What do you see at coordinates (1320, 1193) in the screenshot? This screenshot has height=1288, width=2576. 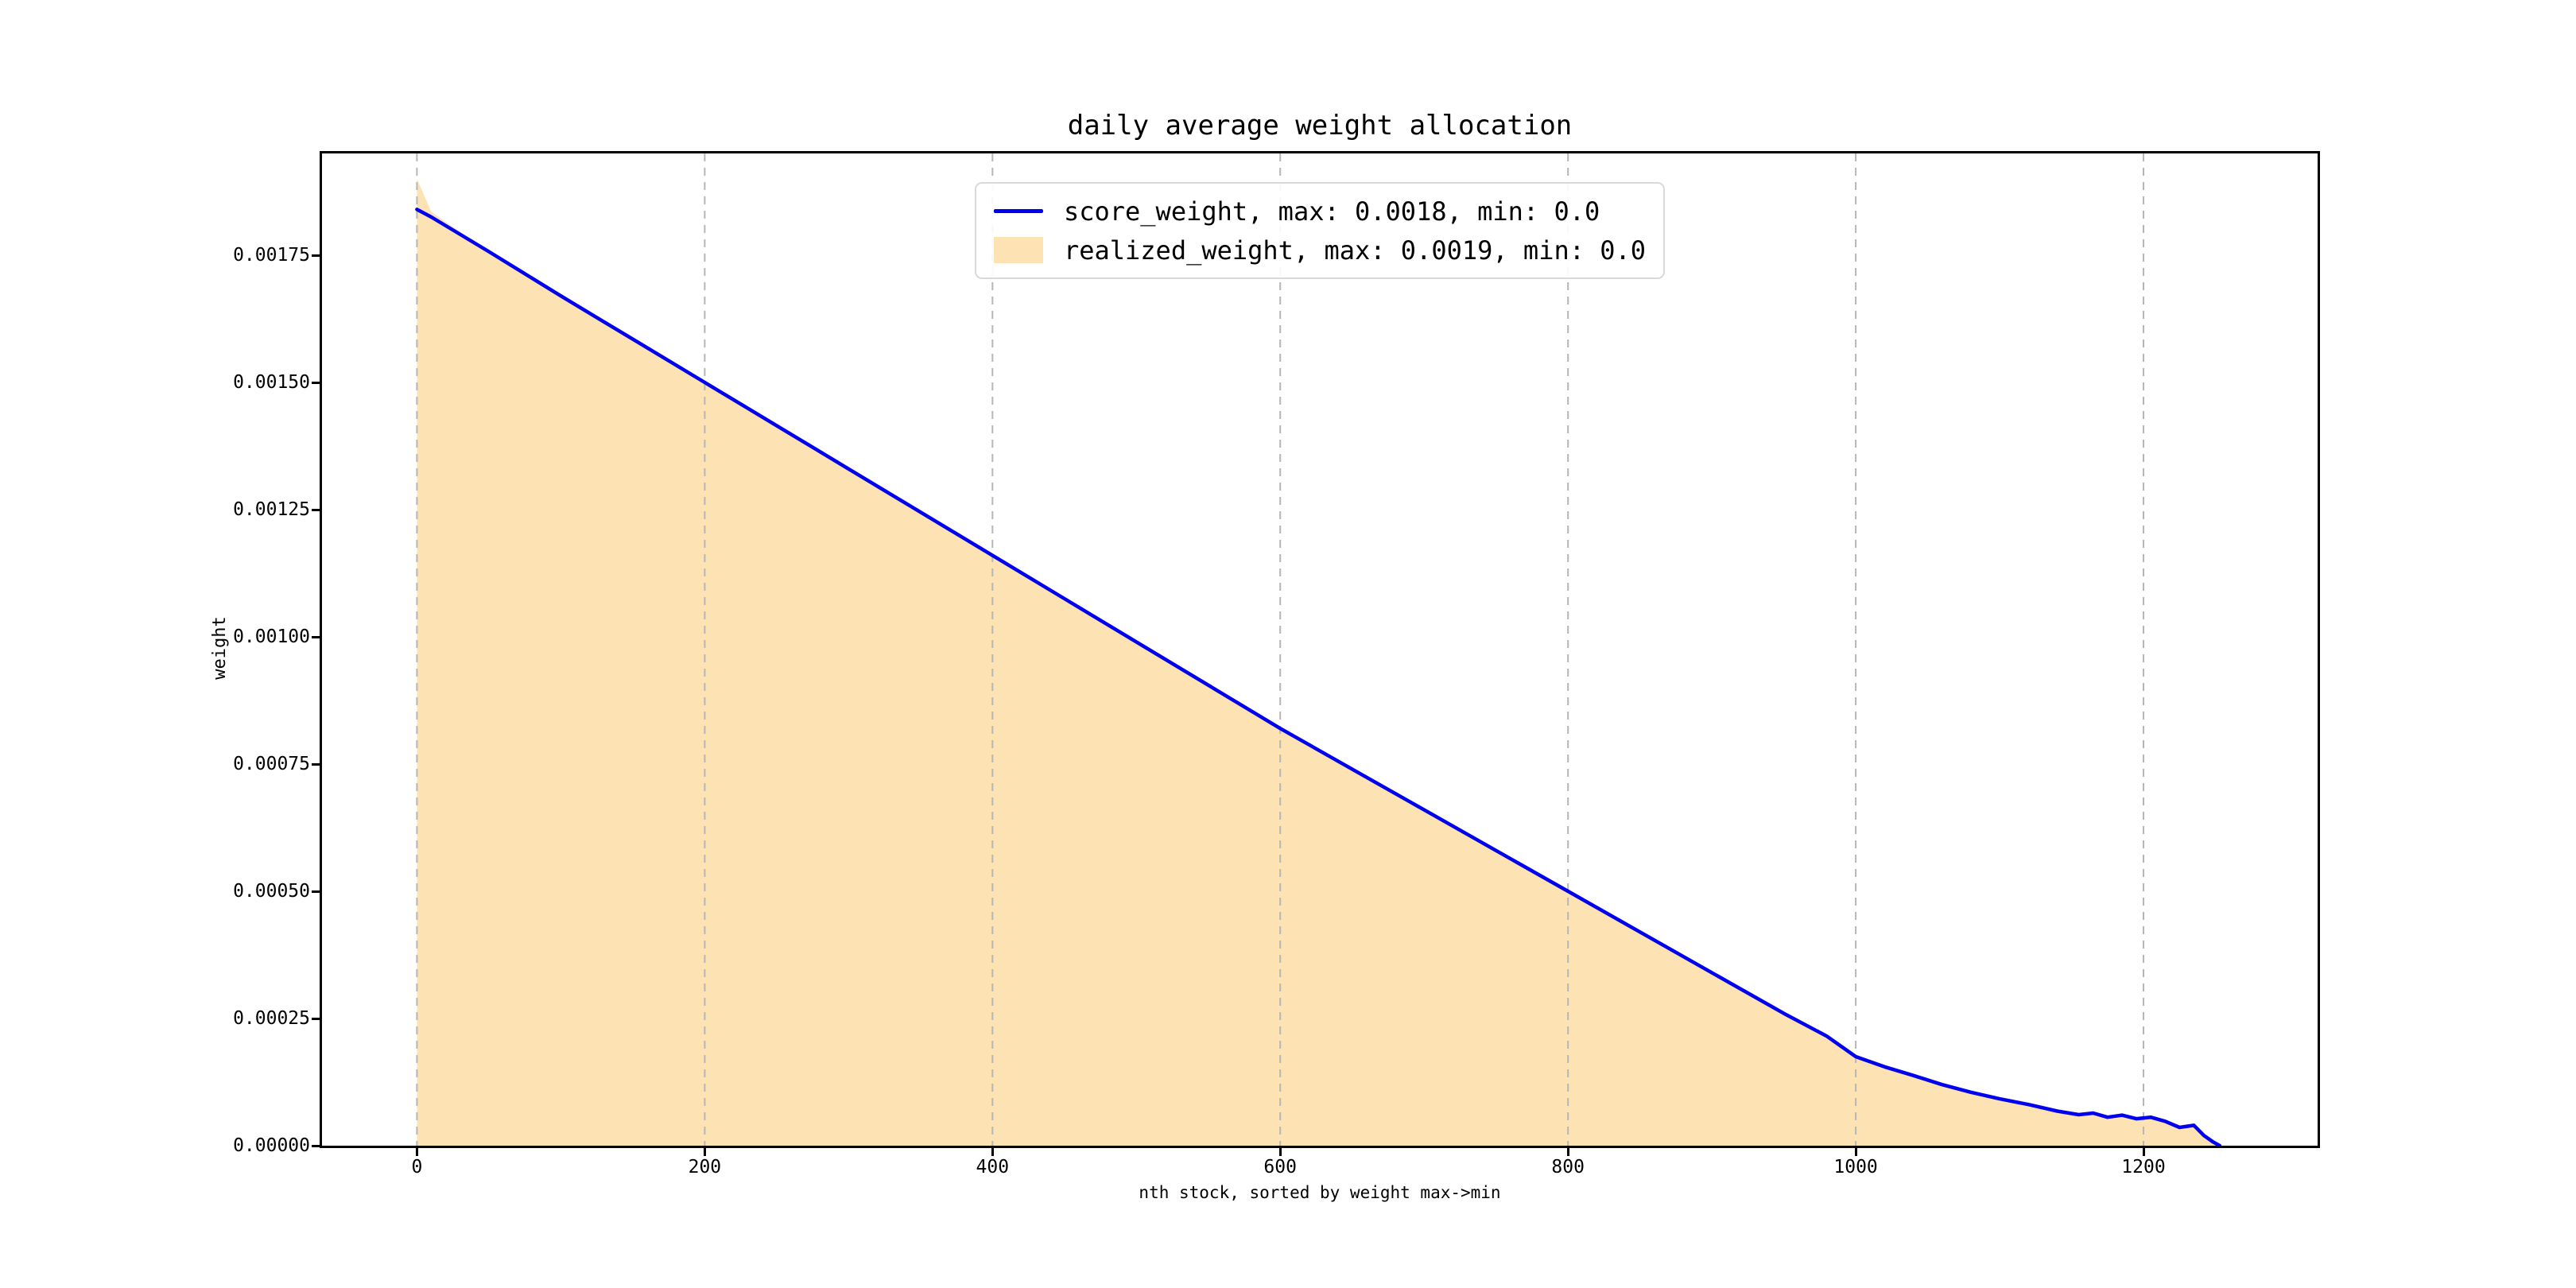 I see `x-axis-label: nth stock, sorted by weight max->min` at bounding box center [1320, 1193].